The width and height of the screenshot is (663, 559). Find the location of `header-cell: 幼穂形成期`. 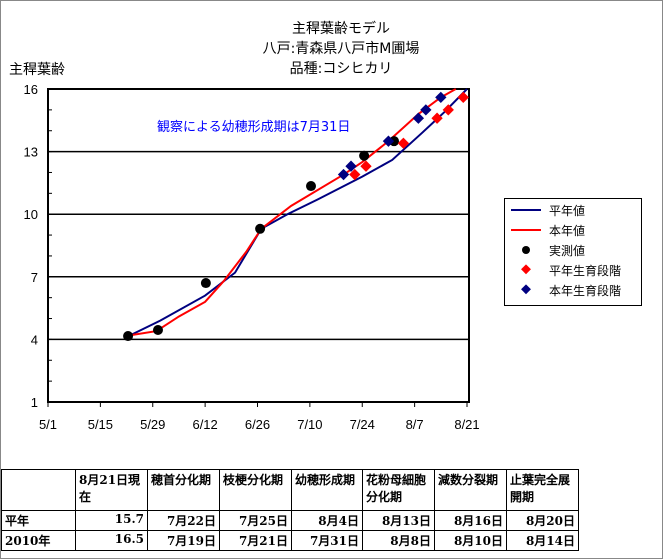

header-cell: 幼穂形成期 is located at coordinates (327, 490).